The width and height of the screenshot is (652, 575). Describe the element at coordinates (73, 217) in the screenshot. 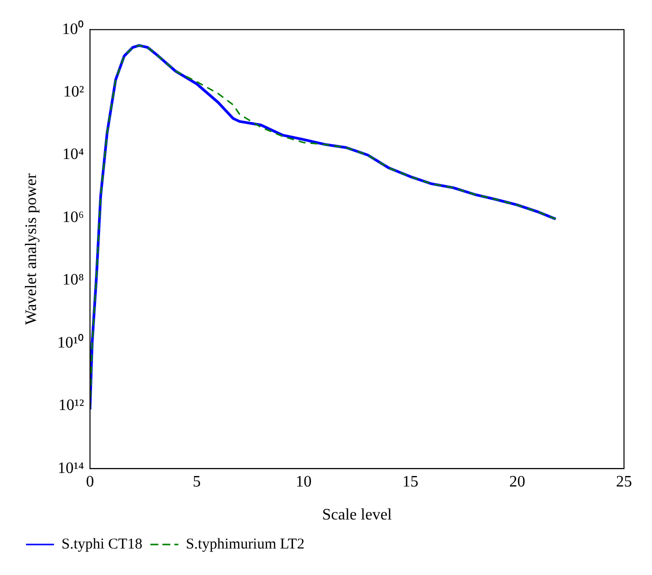

I see `y-tick-label: 10⁶` at that location.